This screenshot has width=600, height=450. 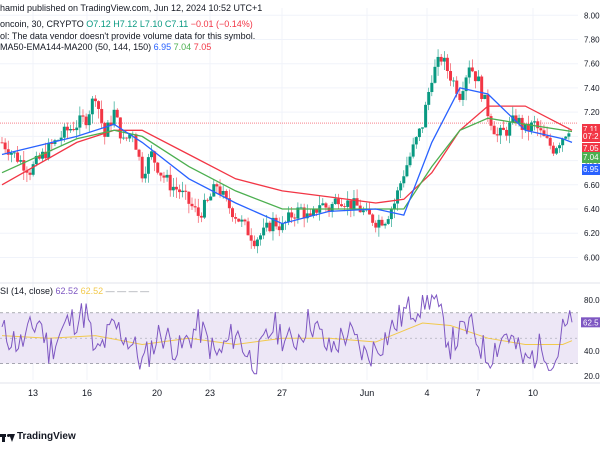 I want to click on legend-rsi: SI (14, close) 62.52 62.52 — — — —, so click(x=74, y=291).